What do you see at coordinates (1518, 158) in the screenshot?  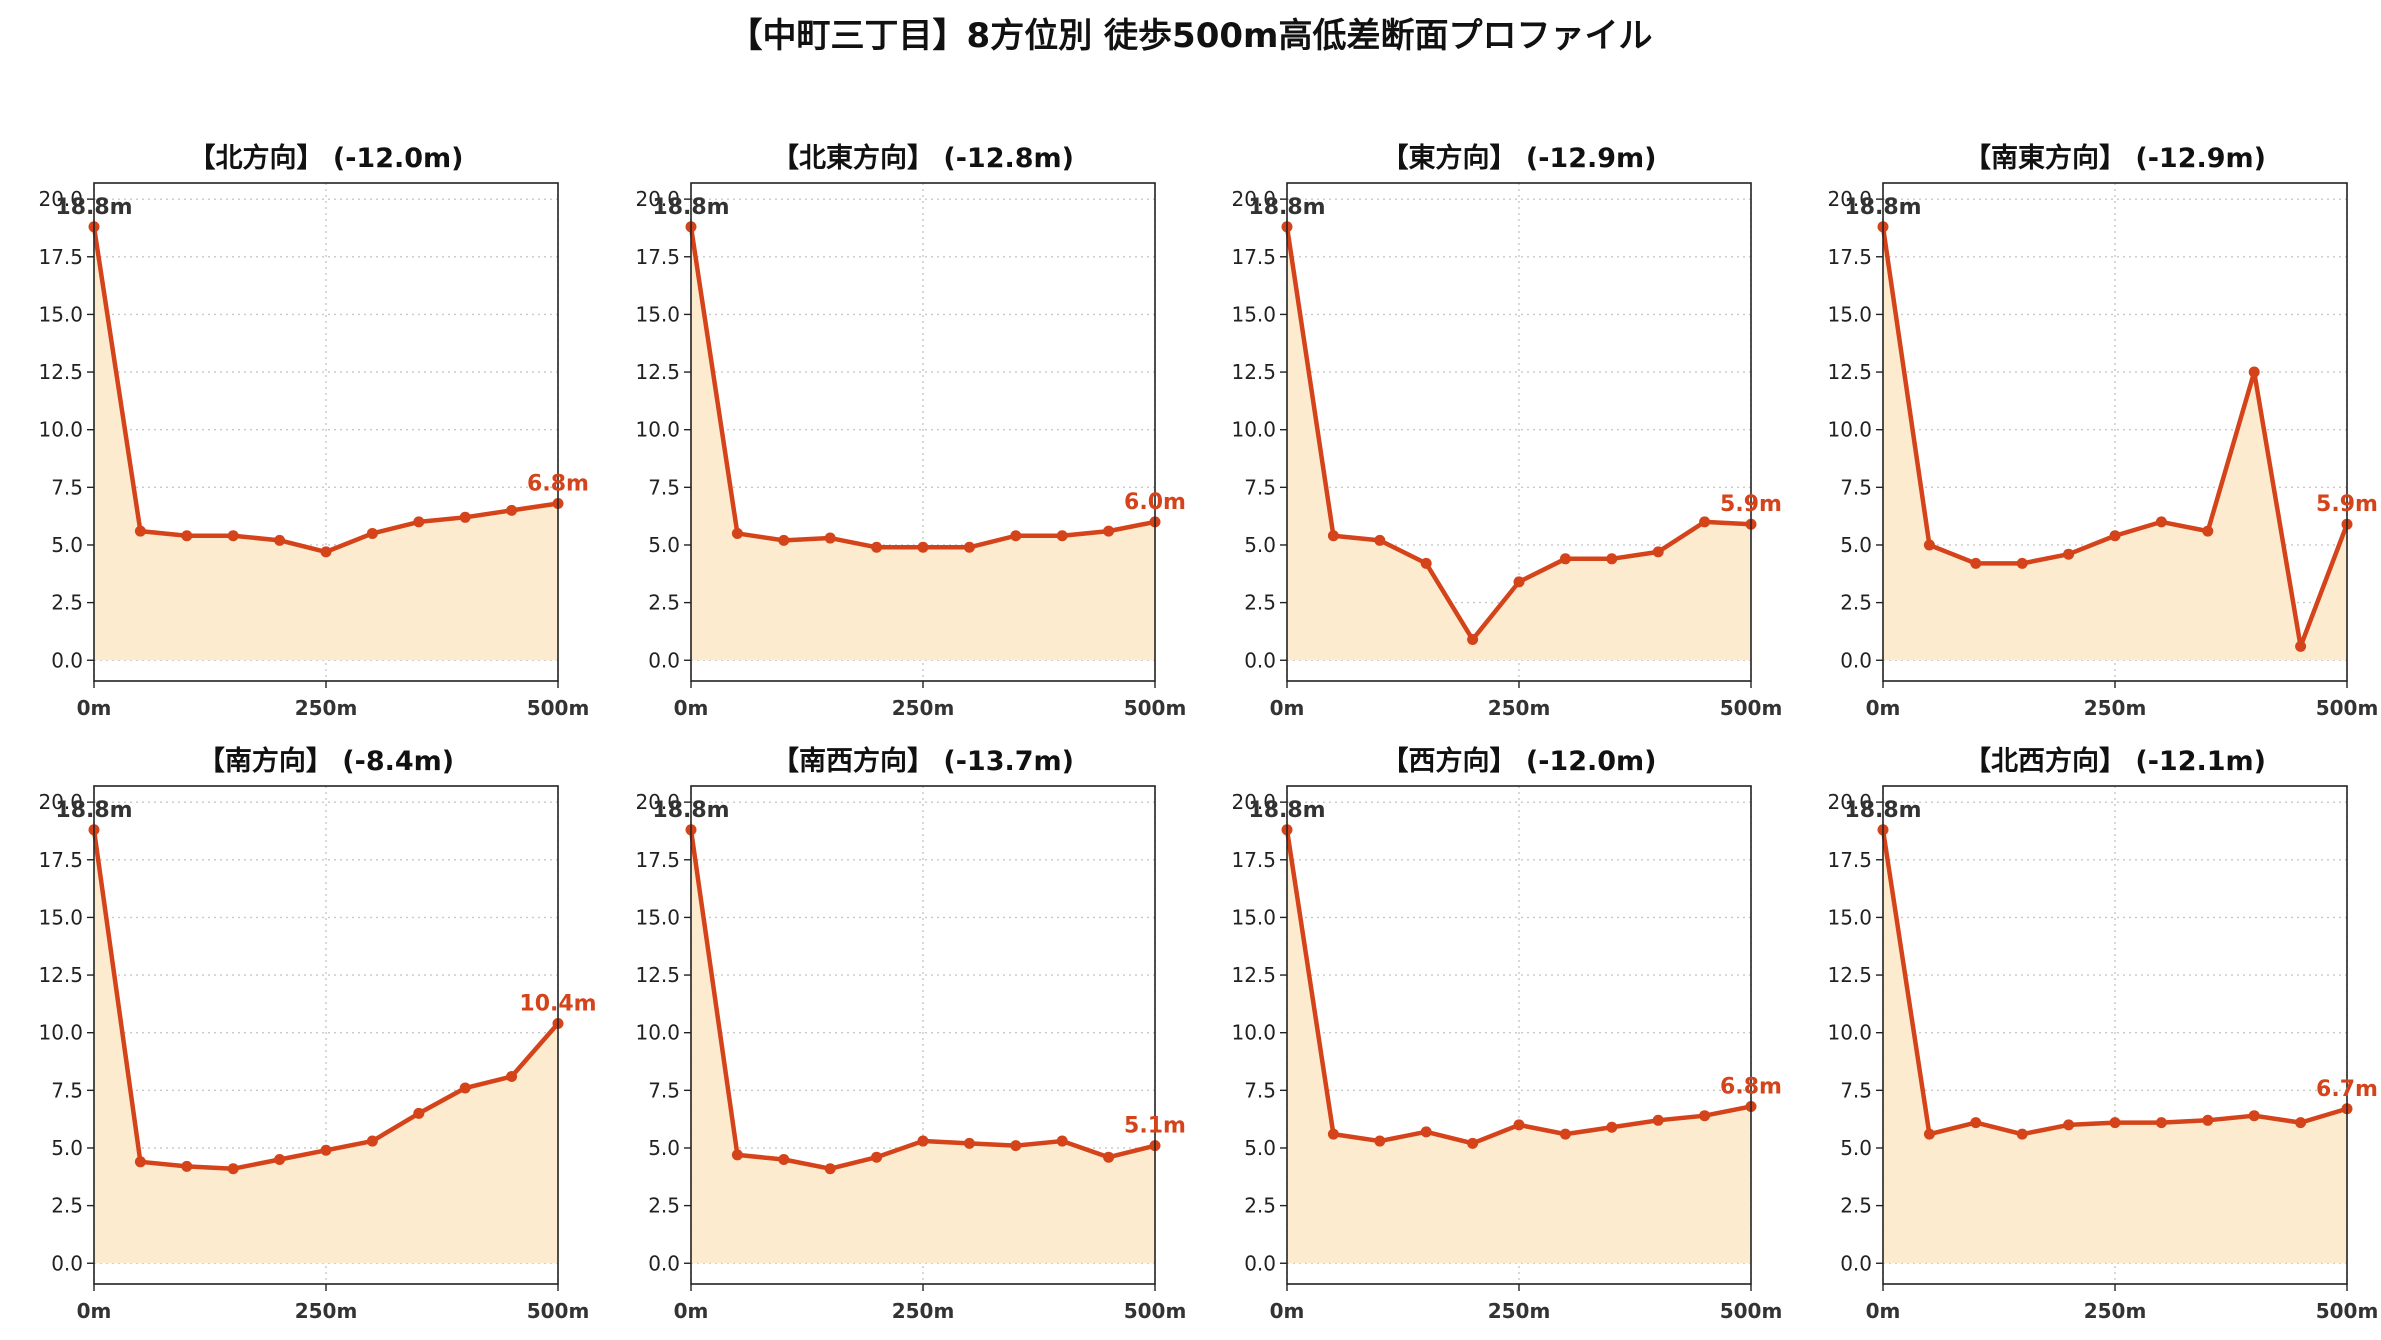 I see `panel-title: 【東方向】 (-12.9m)` at bounding box center [1518, 158].